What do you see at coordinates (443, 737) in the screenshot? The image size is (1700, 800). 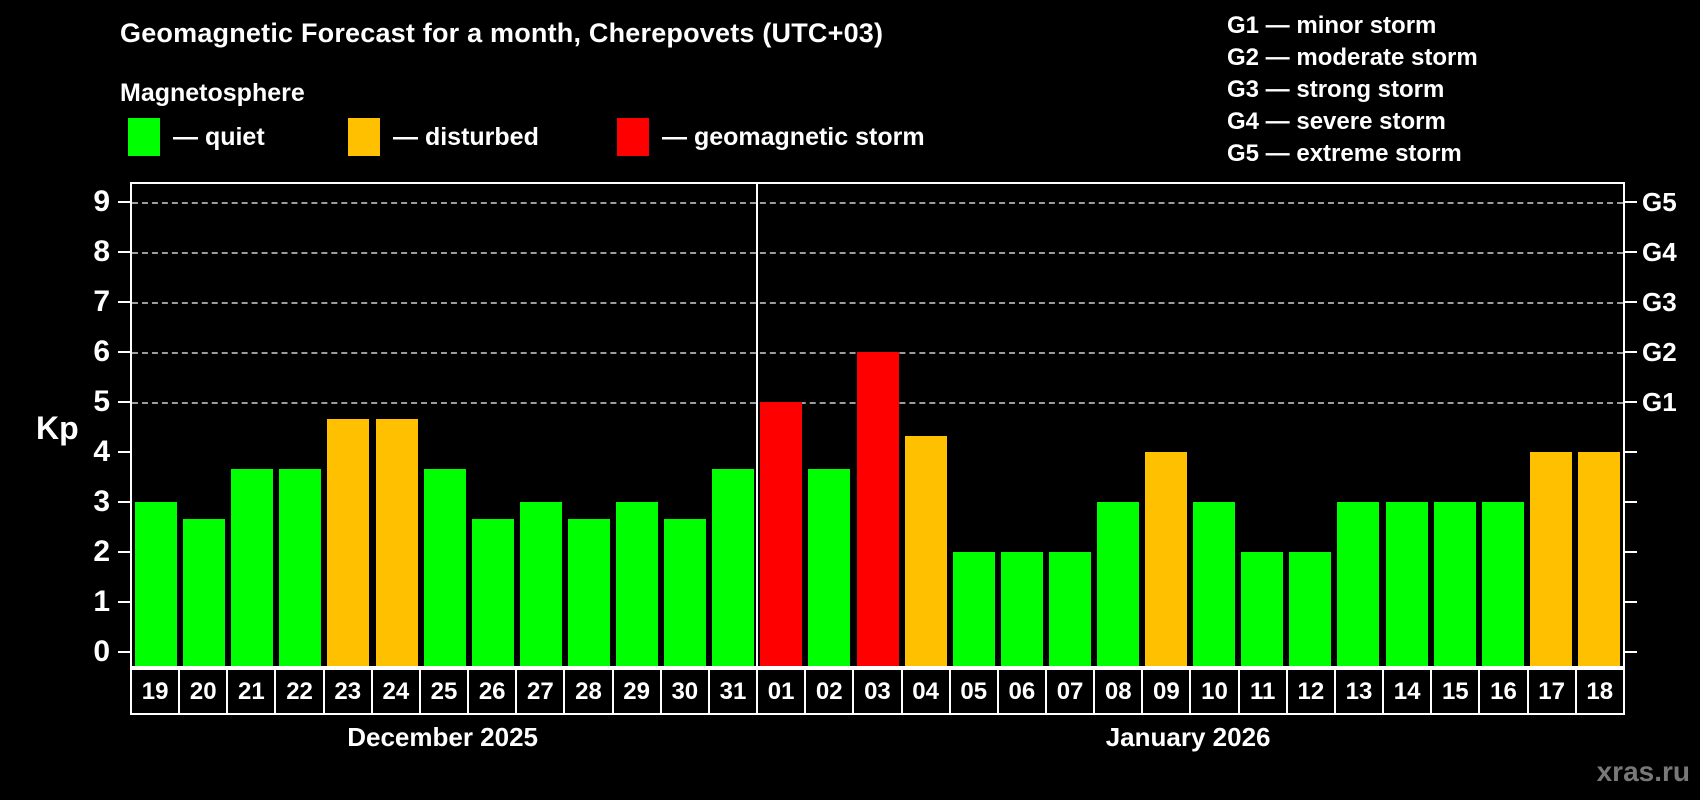 I see `month-label-0: December 2025` at bounding box center [443, 737].